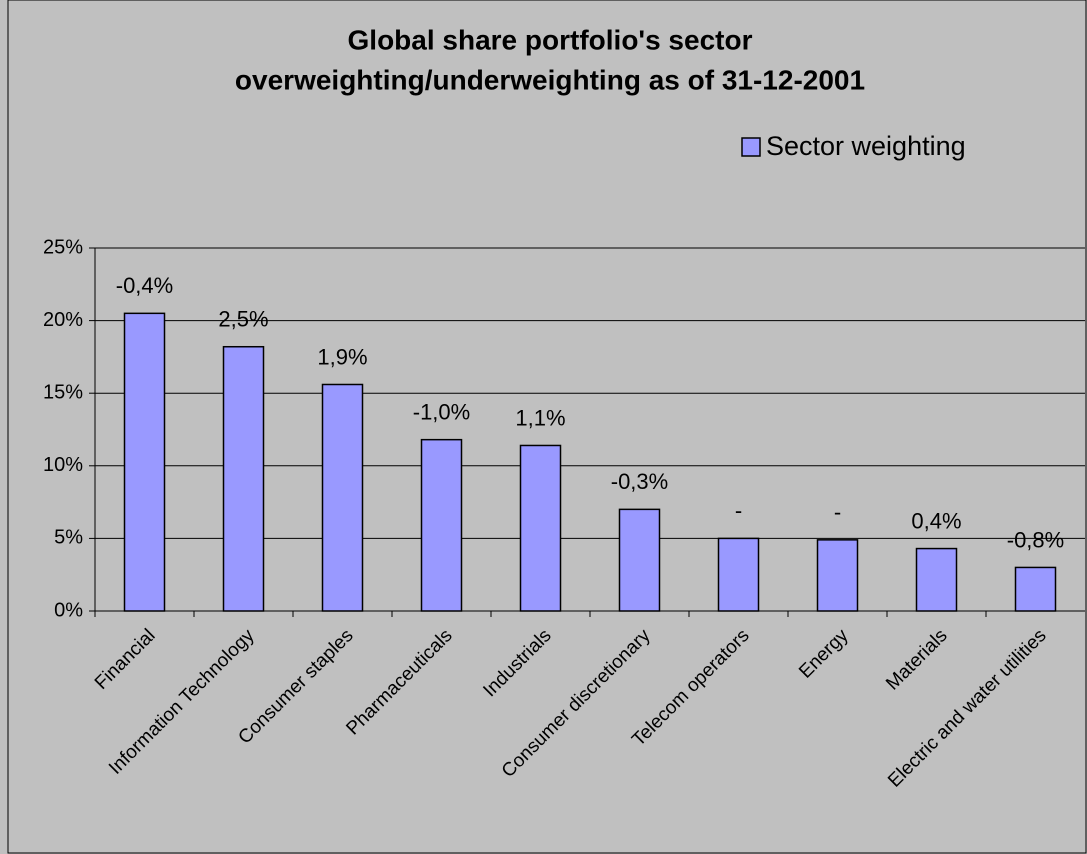 This screenshot has width=1087, height=854. What do you see at coordinates (866, 146) in the screenshot?
I see `legend-label: Sector weighting` at bounding box center [866, 146].